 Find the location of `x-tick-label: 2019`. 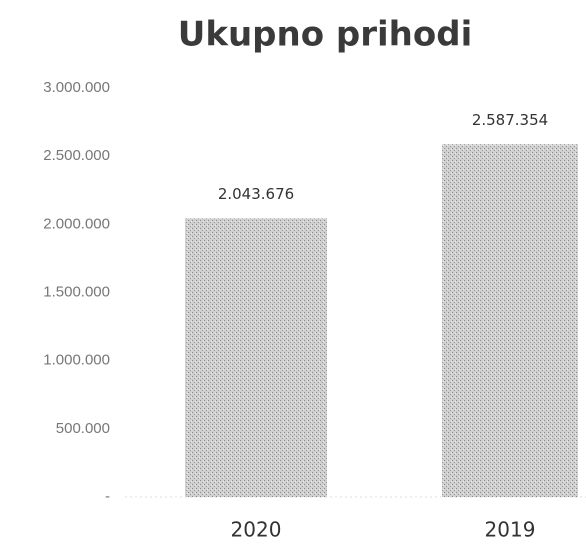

x-tick-label: 2019 is located at coordinates (510, 530).